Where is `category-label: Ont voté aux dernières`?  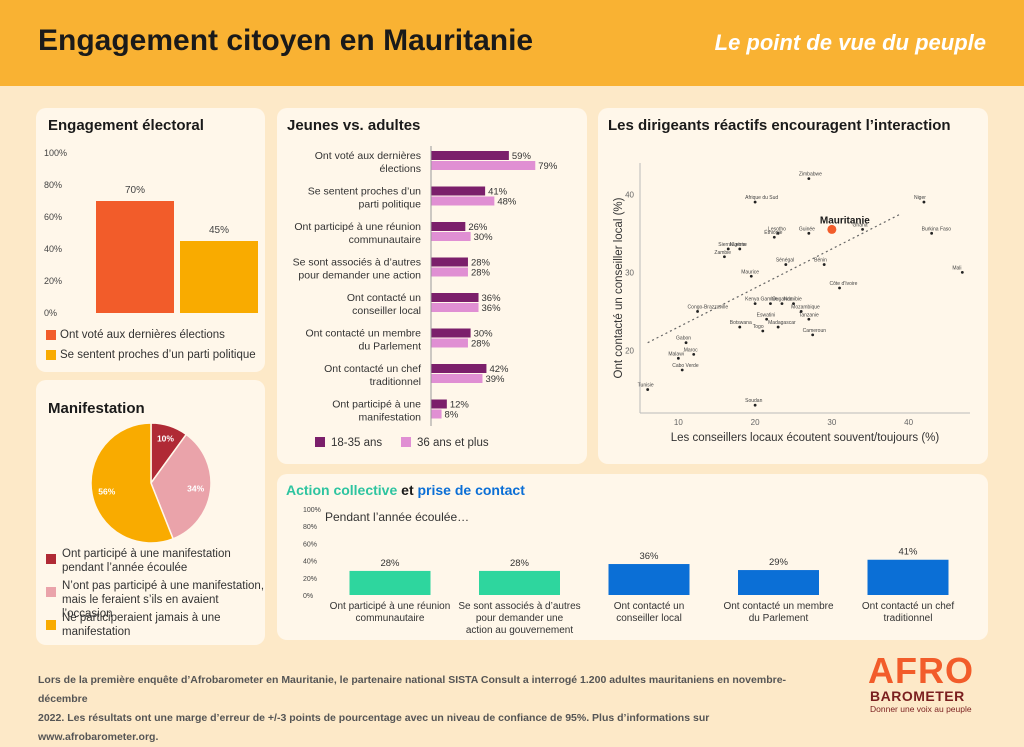 category-label: Ont voté aux dernières is located at coordinates (368, 156).